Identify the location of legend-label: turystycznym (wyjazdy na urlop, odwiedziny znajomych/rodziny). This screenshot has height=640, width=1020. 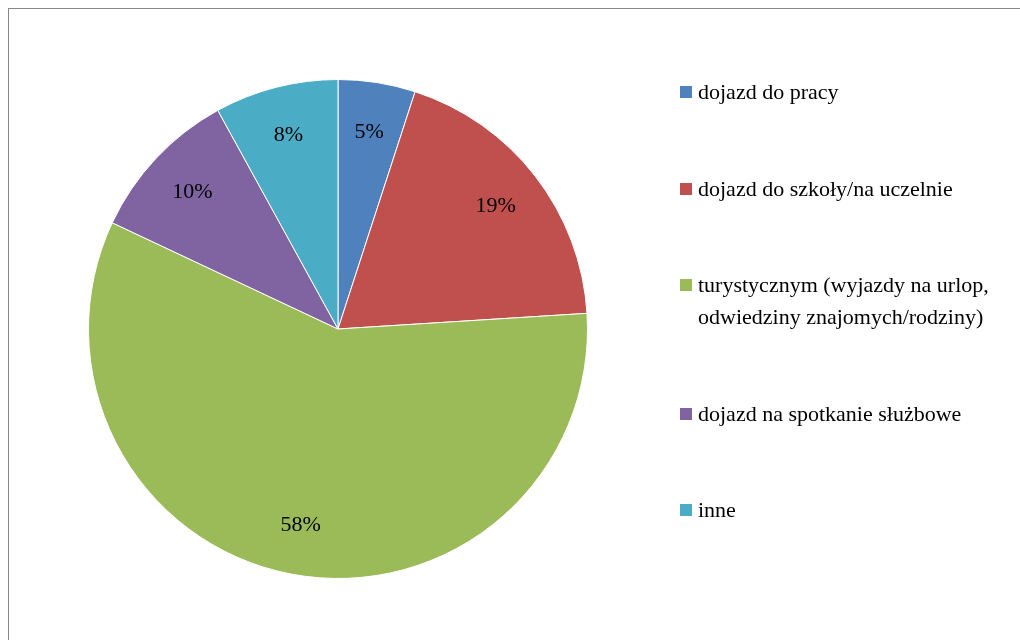
(844, 301).